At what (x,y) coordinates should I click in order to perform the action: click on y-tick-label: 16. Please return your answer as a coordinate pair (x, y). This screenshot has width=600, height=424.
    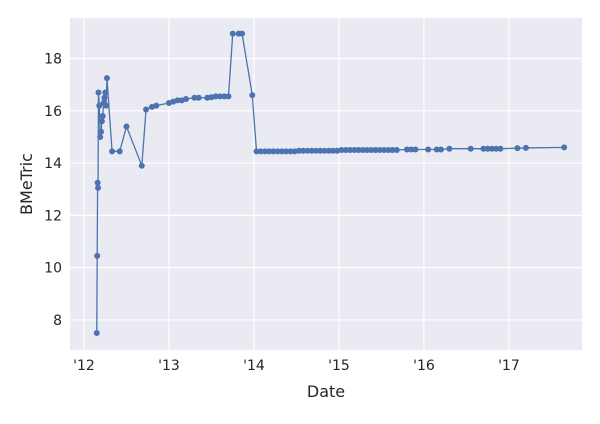
    Looking at the image, I should click on (53, 112).